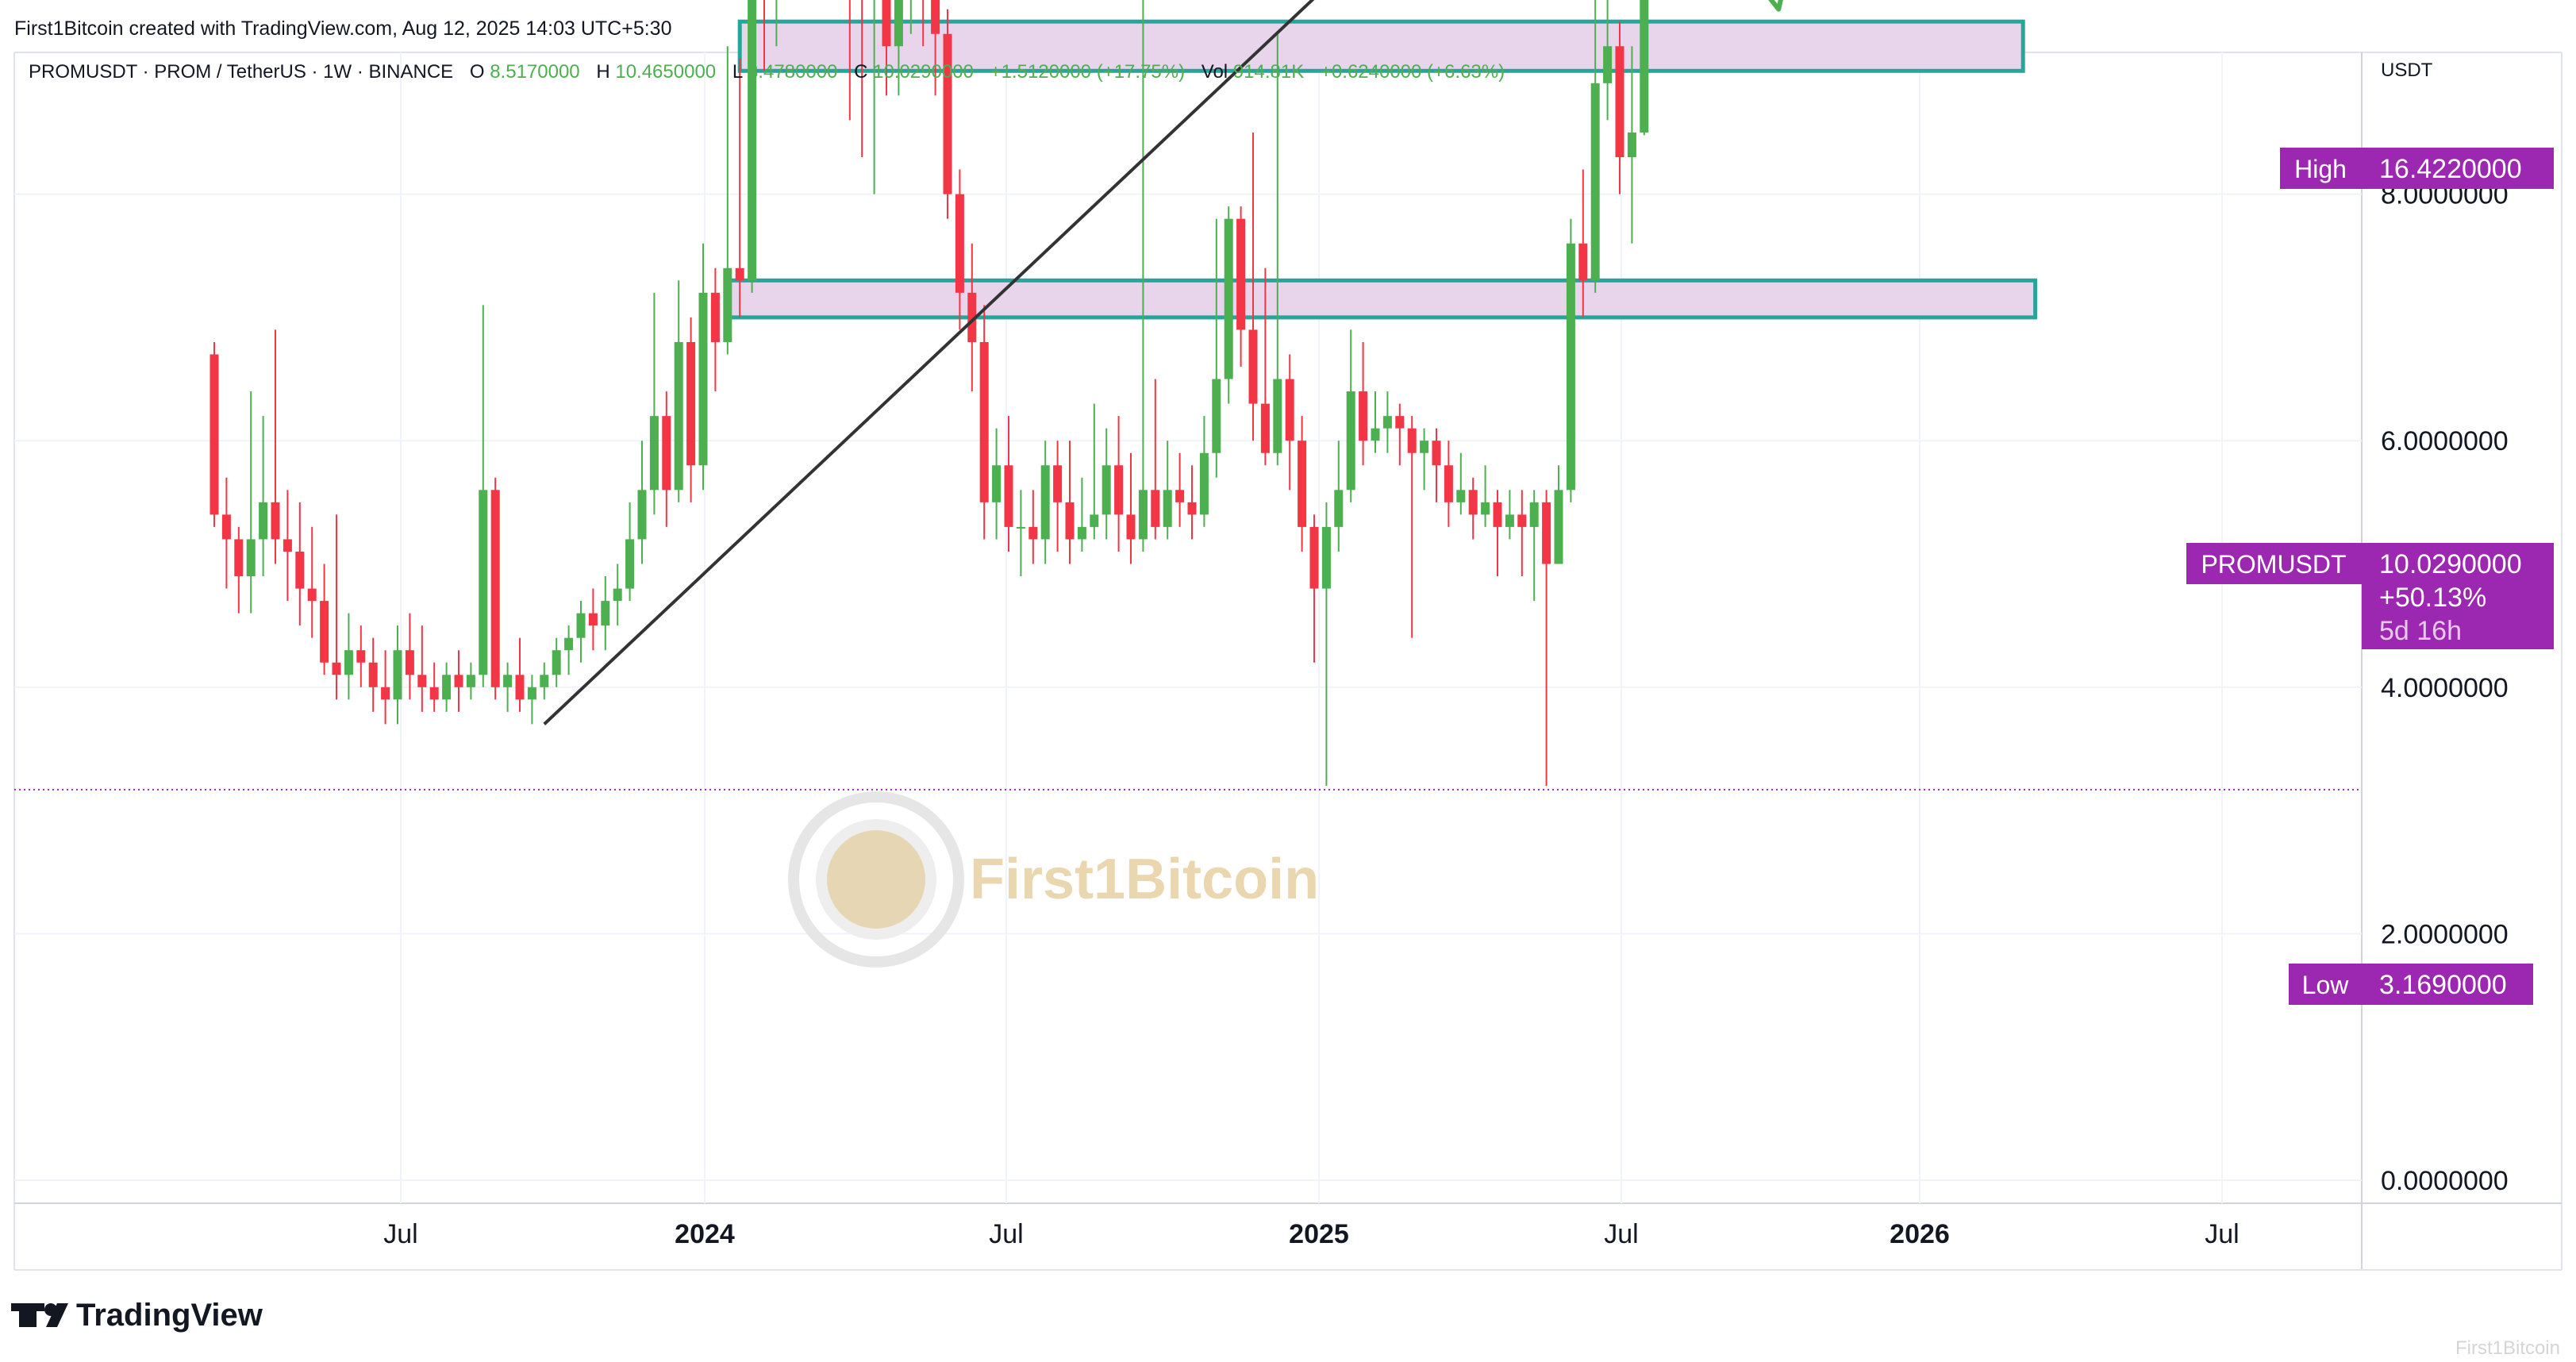 The height and width of the screenshot is (1362, 2576). What do you see at coordinates (876, 880) in the screenshot?
I see `first1bitcoin-logo` at bounding box center [876, 880].